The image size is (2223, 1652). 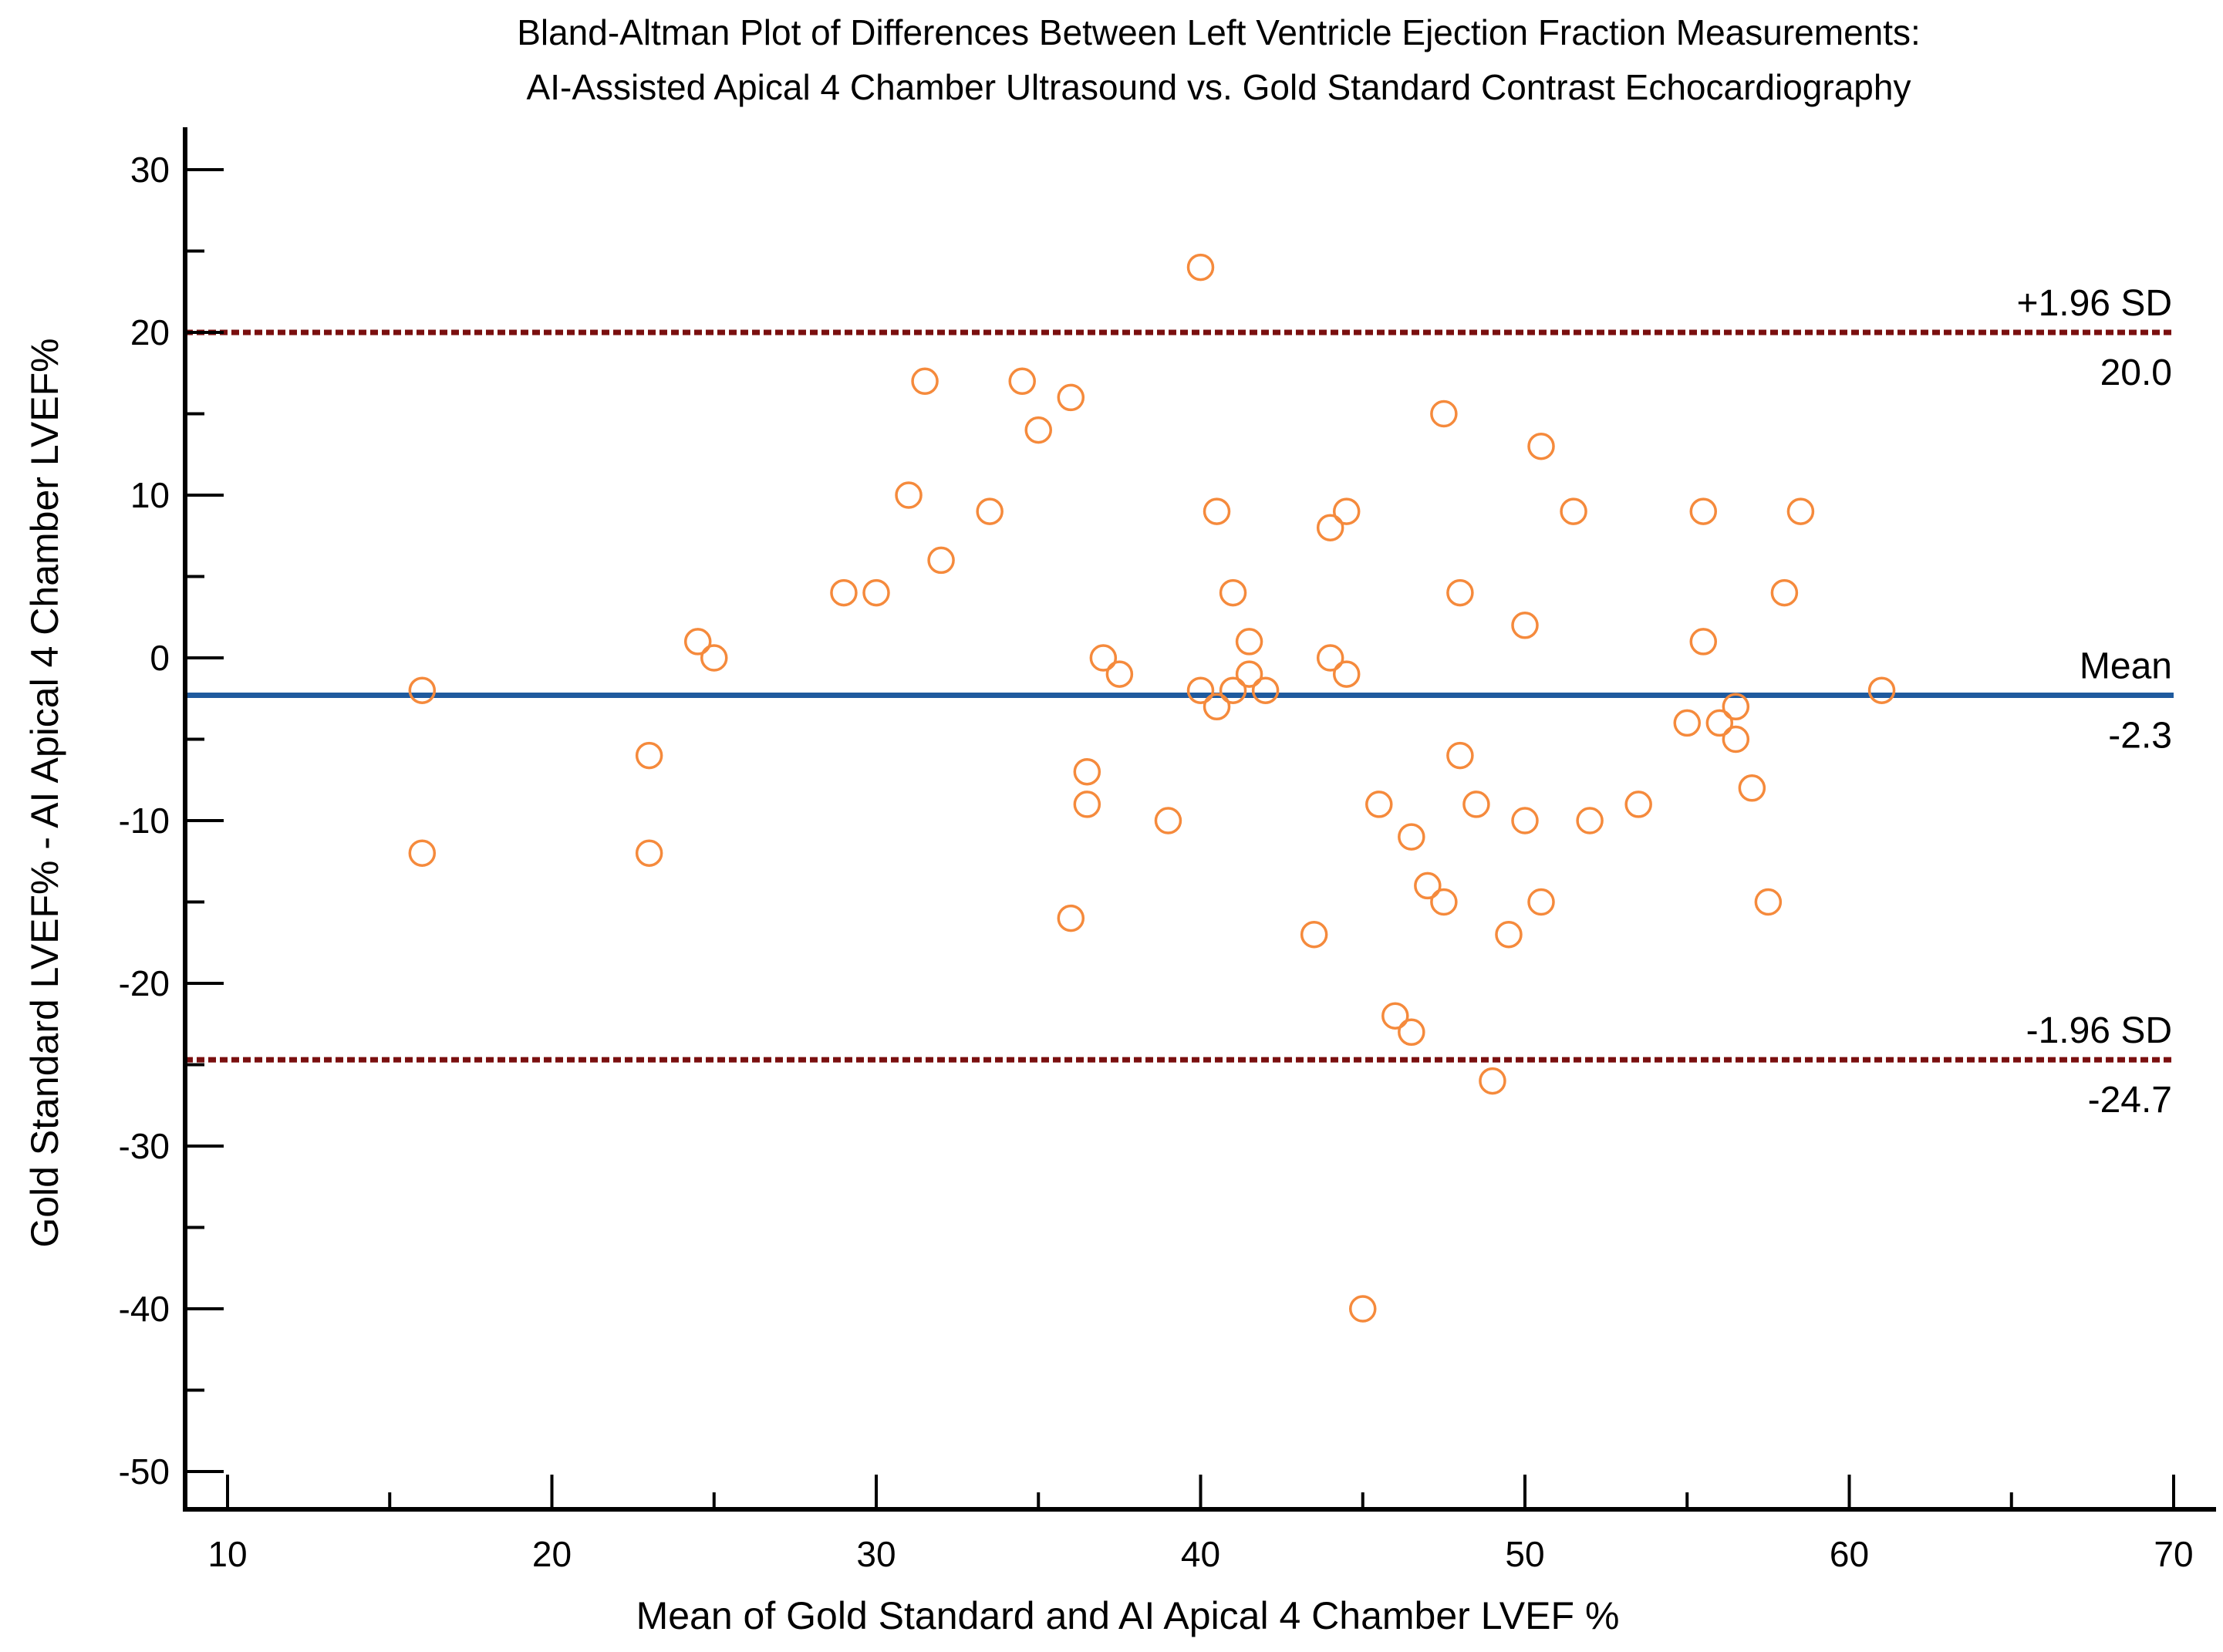 I want to click on y-tick-label: -20, so click(x=144, y=983).